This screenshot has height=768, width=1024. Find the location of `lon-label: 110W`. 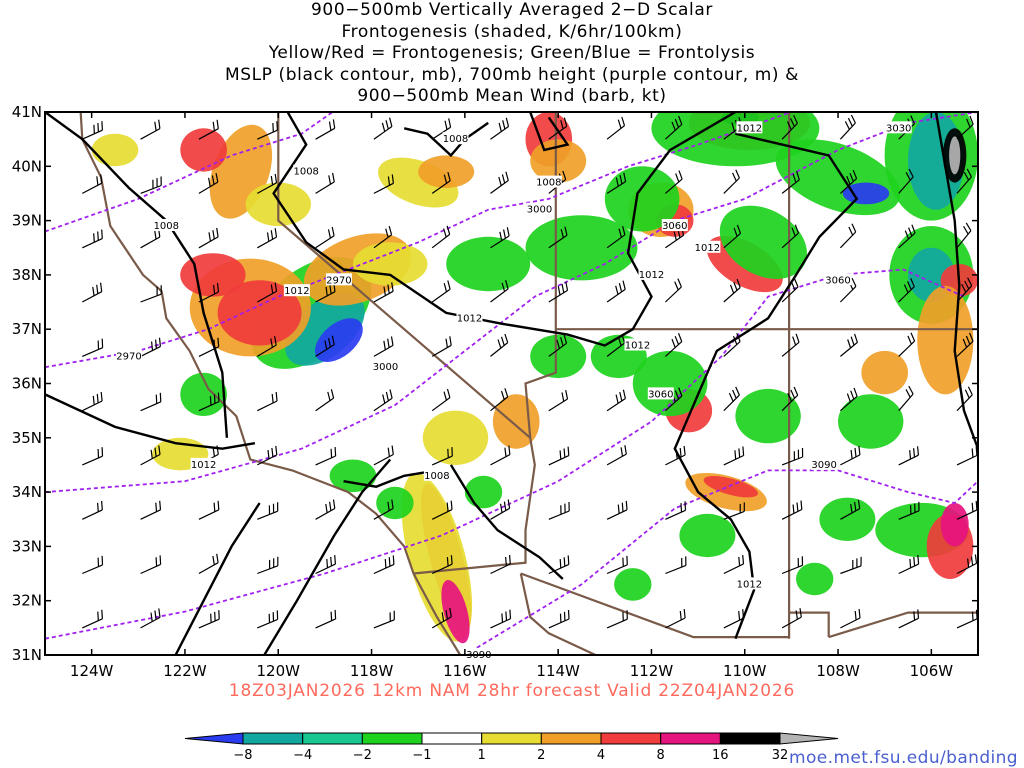

lon-label: 110W is located at coordinates (745, 671).